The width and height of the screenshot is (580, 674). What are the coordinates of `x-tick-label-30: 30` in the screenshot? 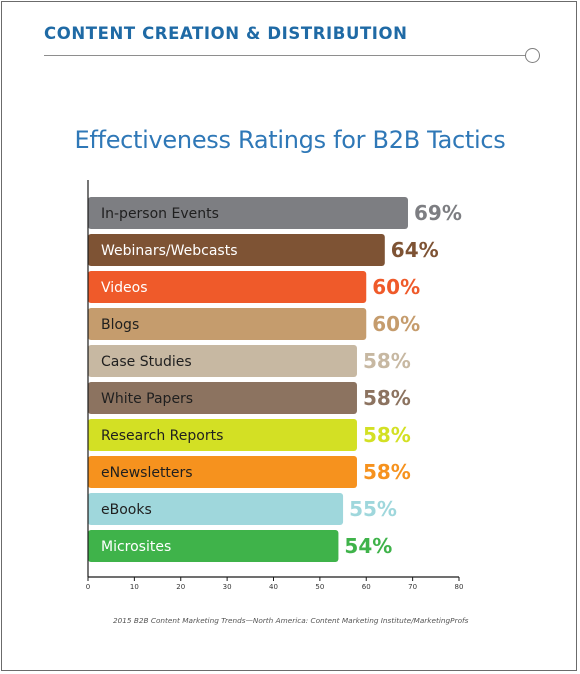 It's located at (227, 587).